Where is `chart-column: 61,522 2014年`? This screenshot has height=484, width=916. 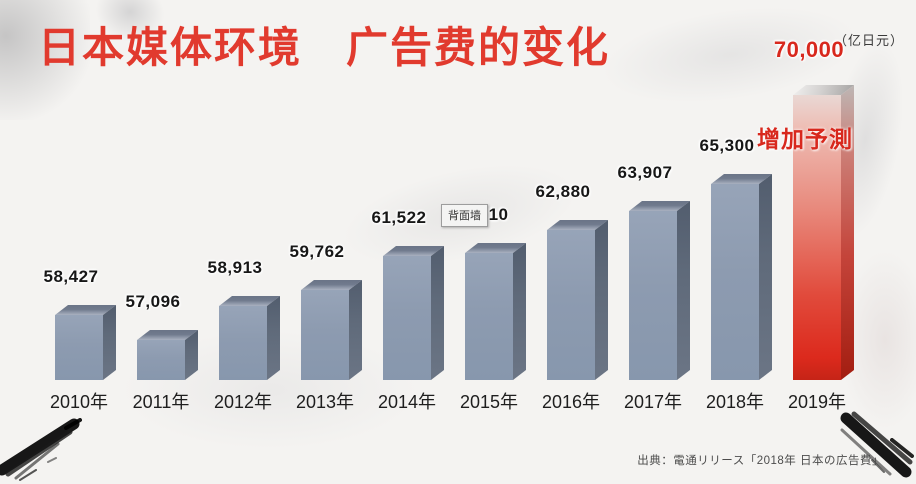
chart-column: 61,522 2014年 is located at coordinates (407, 206).